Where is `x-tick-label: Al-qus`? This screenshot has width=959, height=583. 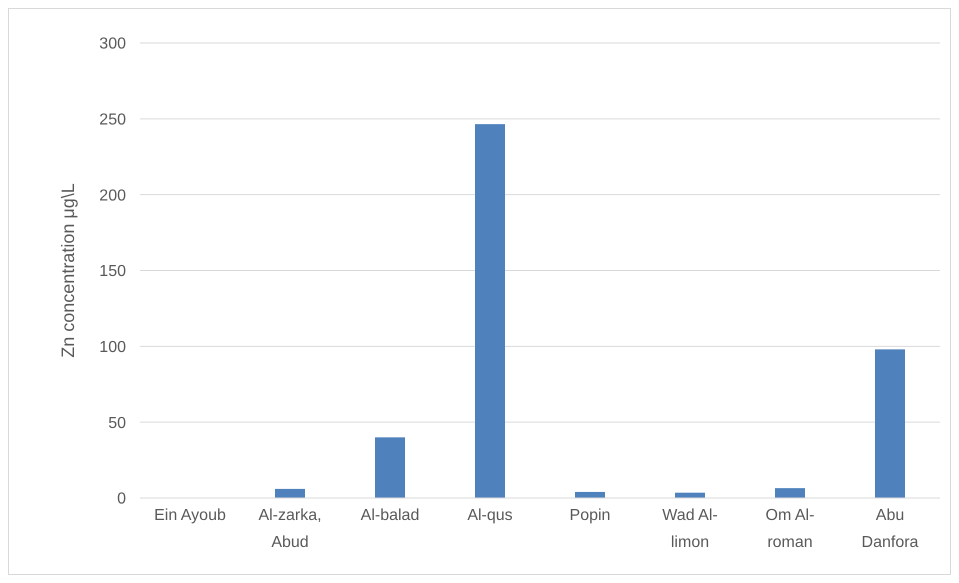
x-tick-label: Al-qus is located at coordinates (490, 515).